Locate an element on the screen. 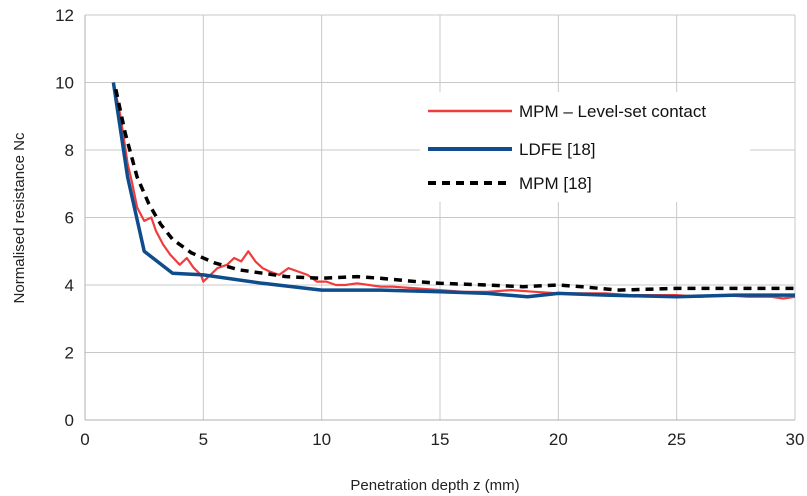 This screenshot has height=496, width=807. y-tick-label: 8 is located at coordinates (69, 150).